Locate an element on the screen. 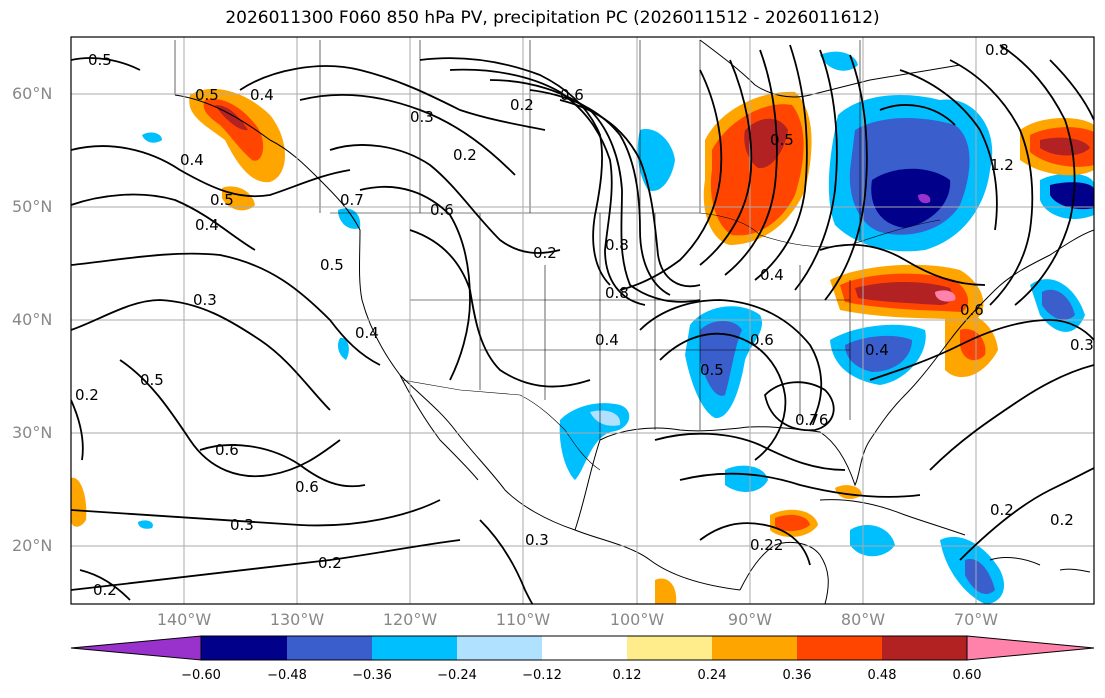 The width and height of the screenshot is (1105, 698). contour-label: 0.22 is located at coordinates (766, 545).